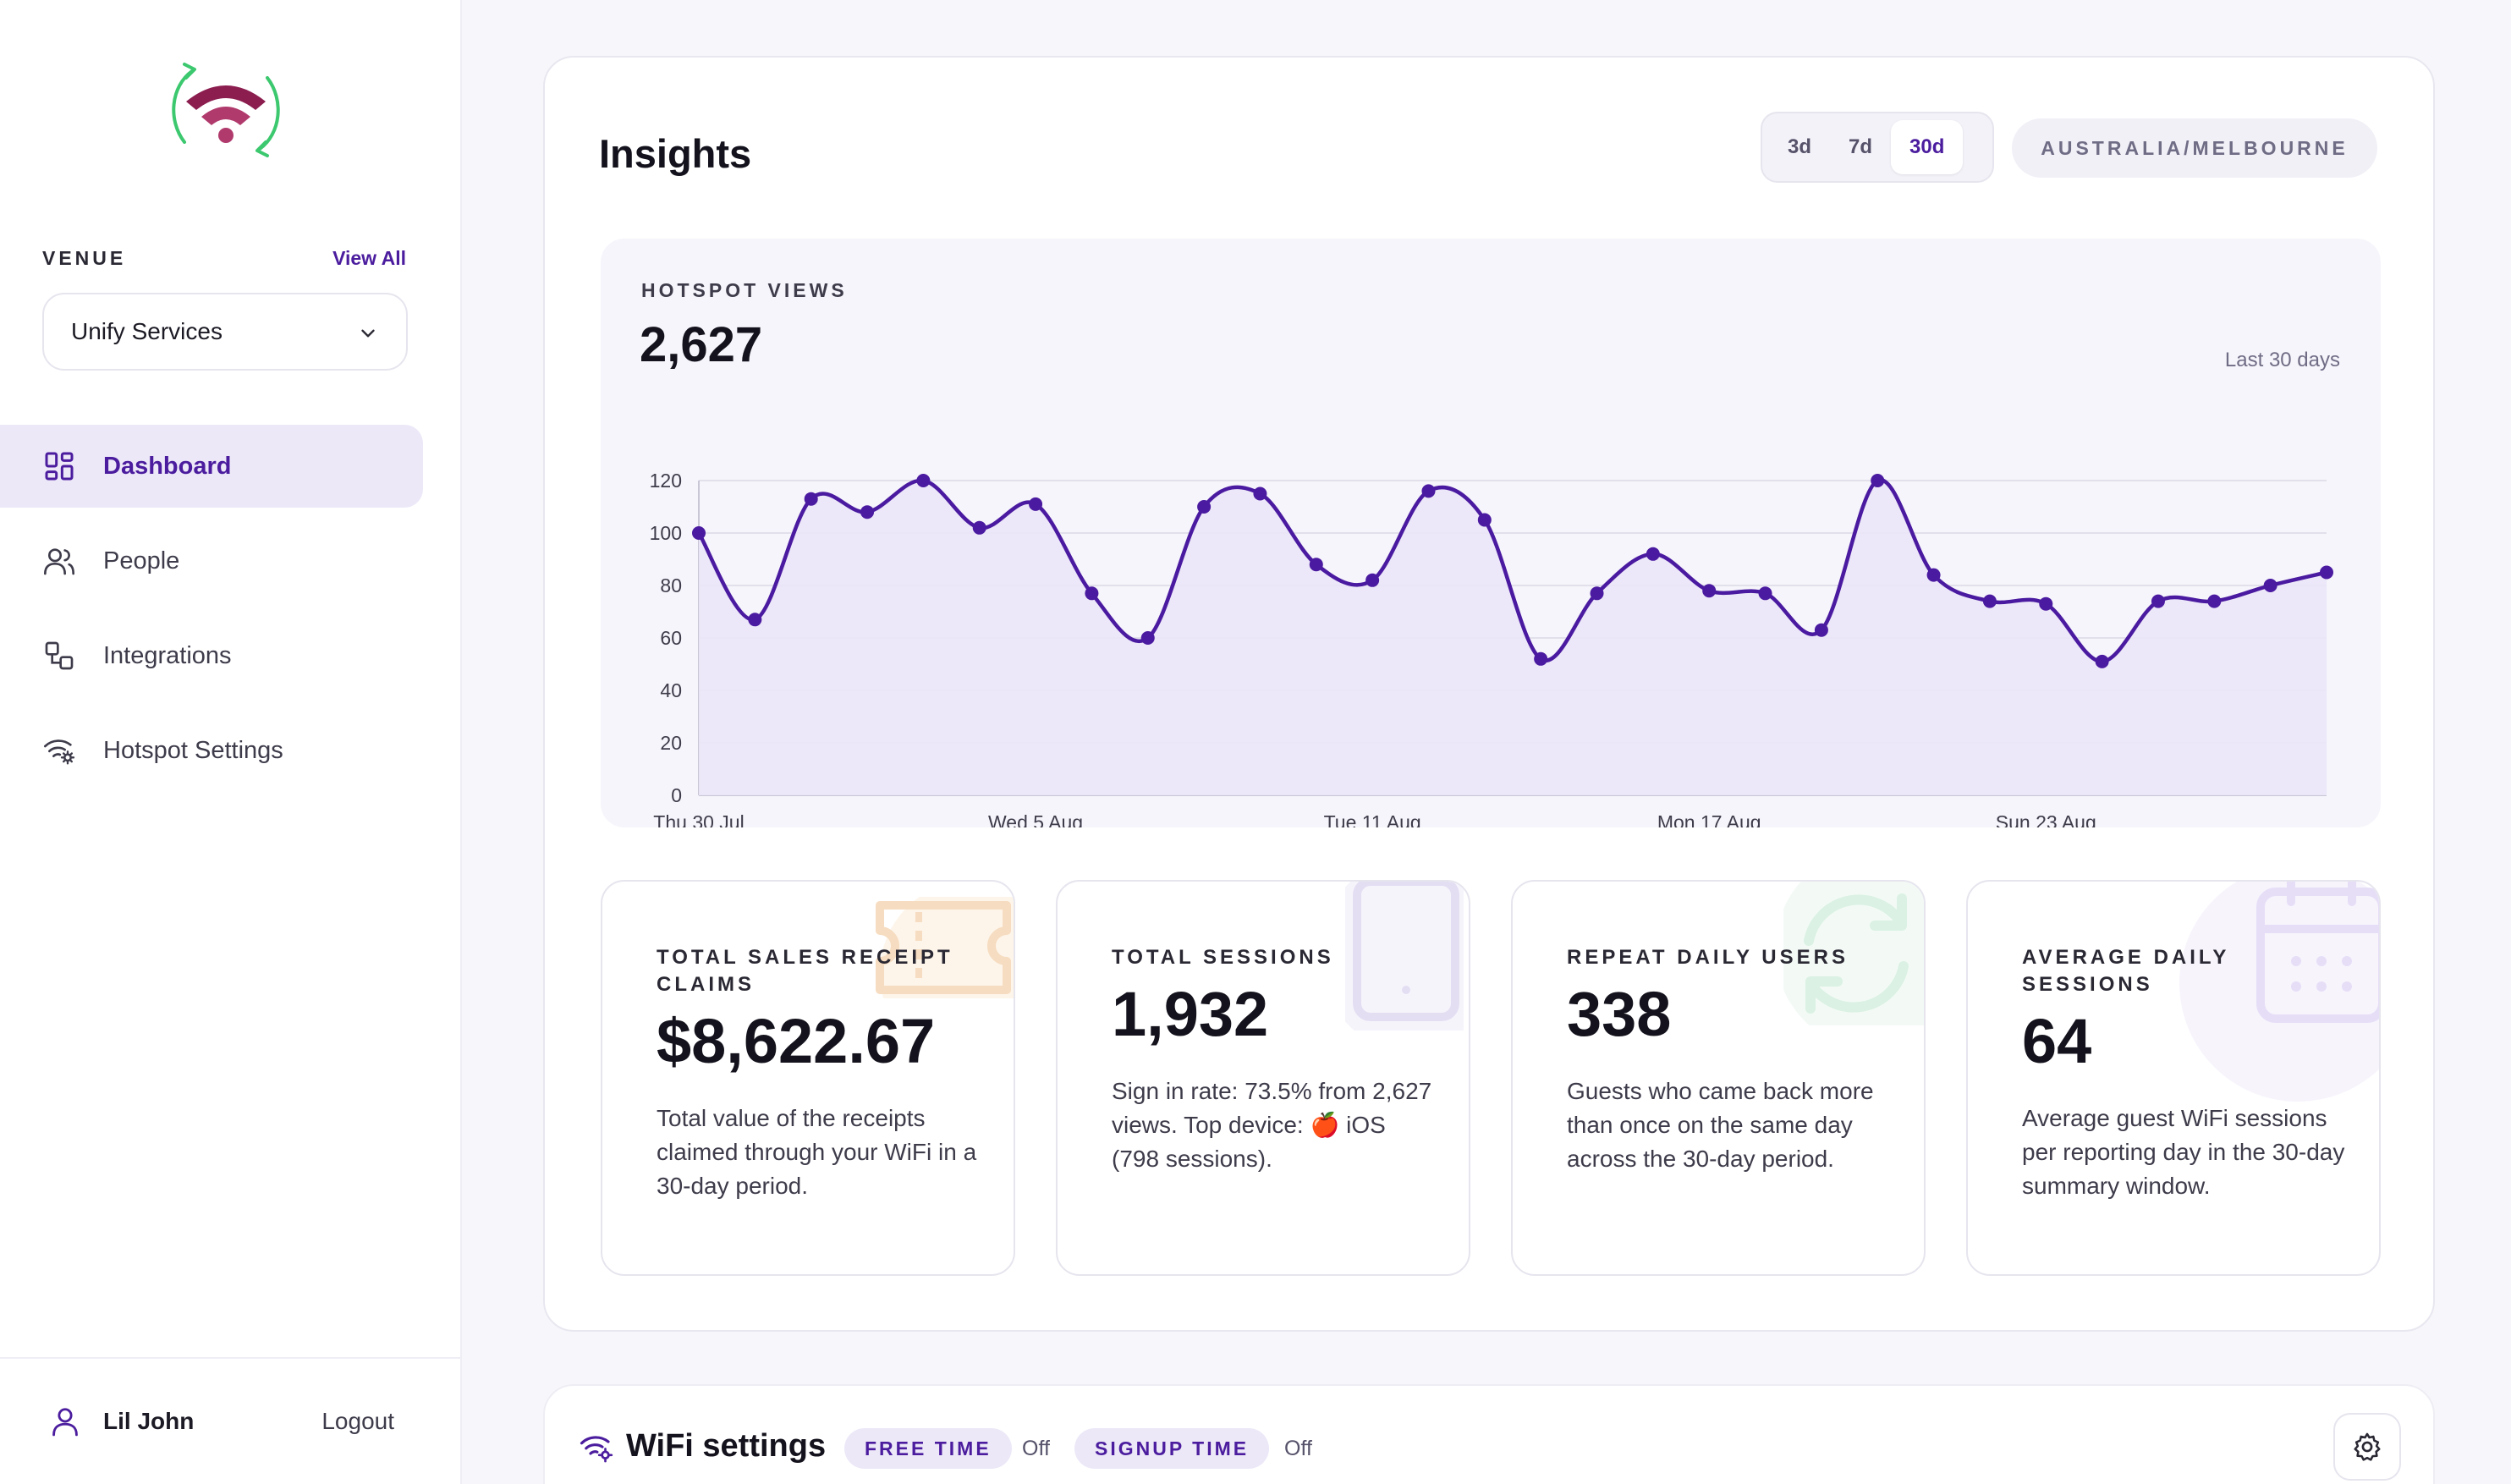 The width and height of the screenshot is (2511, 1484). Describe the element at coordinates (1709, 819) in the screenshot. I see `x-tick-label: Mon 17 Aug` at that location.